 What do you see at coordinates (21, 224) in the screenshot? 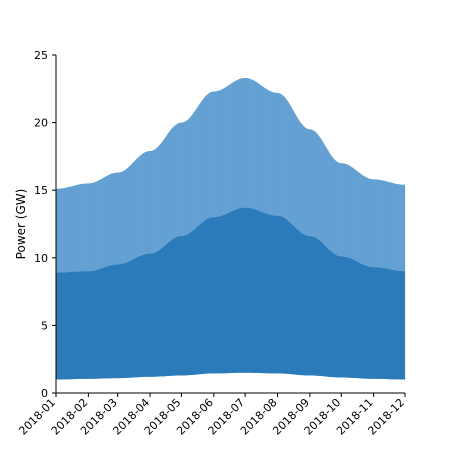
I see `y-axis-title: Power (GW)` at bounding box center [21, 224].